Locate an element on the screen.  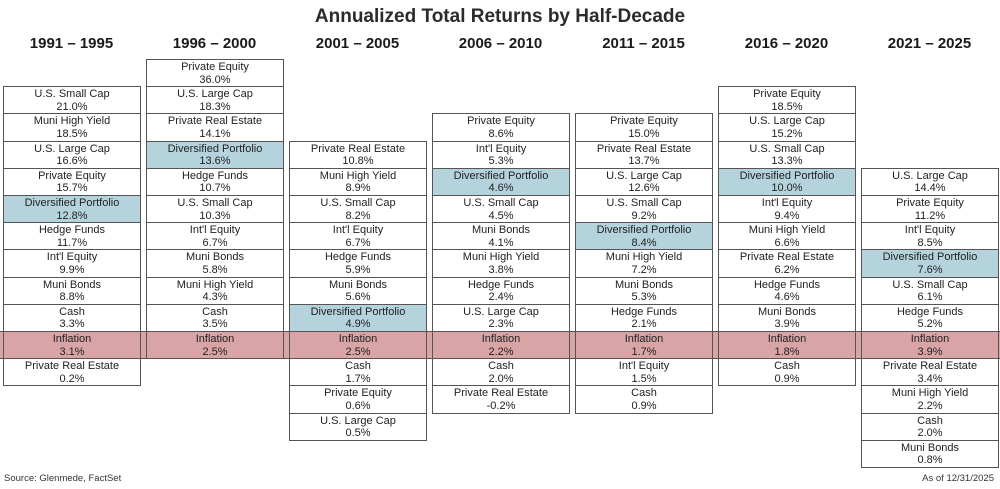
asset-return: -0.2% is located at coordinates (501, 405).